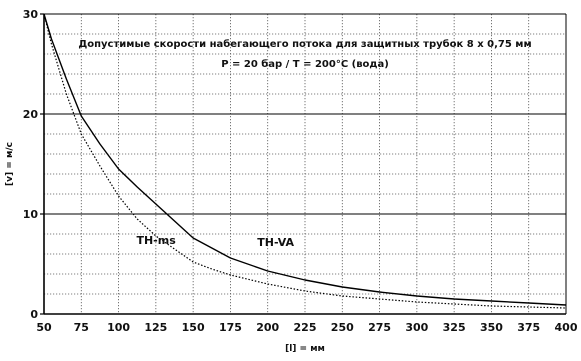 Image resolution: width=581 pixels, height=361 pixels. Describe the element at coordinates (267, 327) in the screenshot. I see `x-tick-label: 200` at that location.